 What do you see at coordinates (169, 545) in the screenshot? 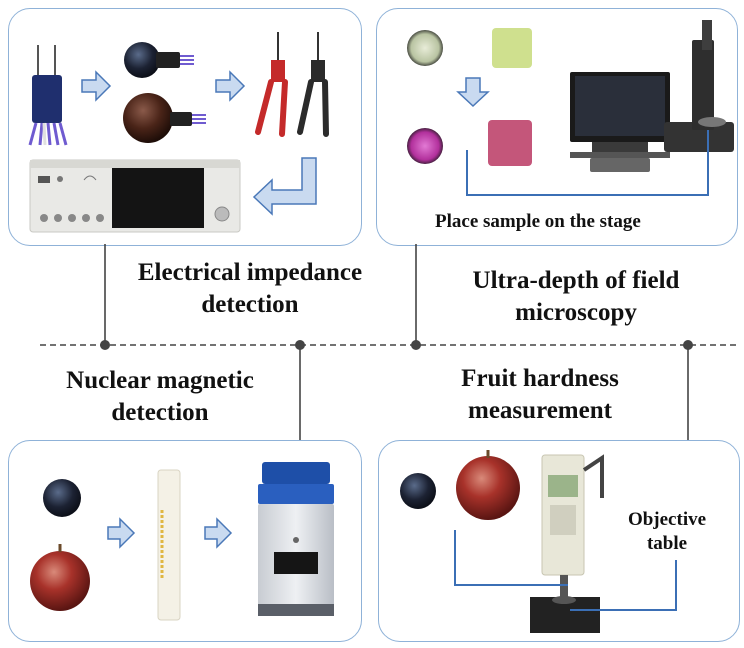
I see `nmr-tube-image` at bounding box center [169, 545].